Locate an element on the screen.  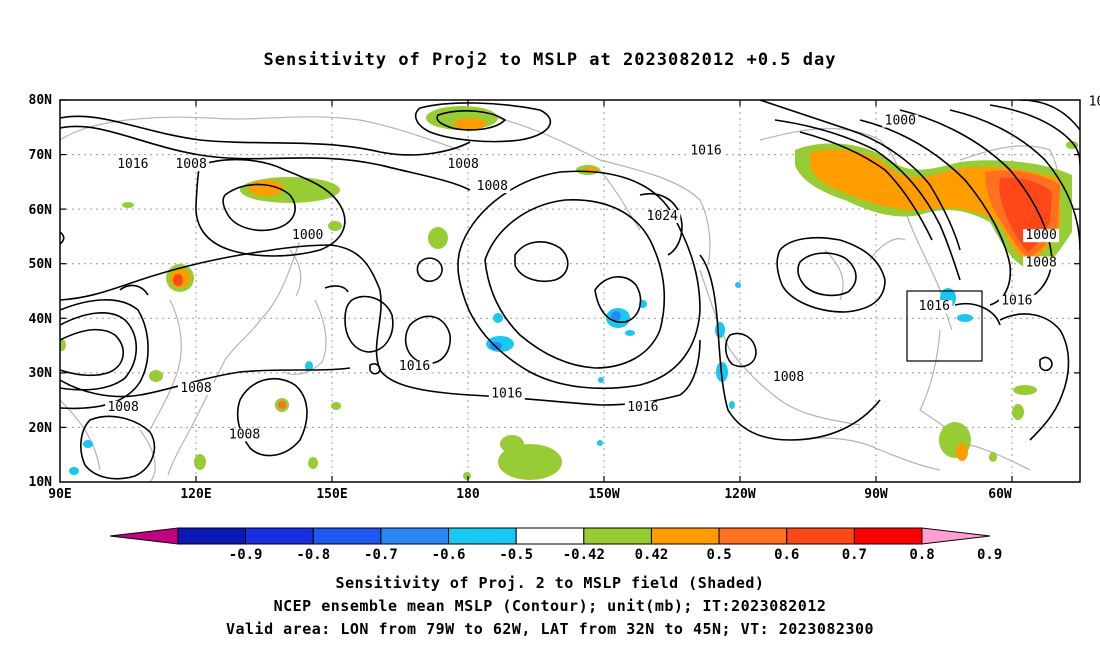
colorbar-label: -0.7 is located at coordinates (381, 555).